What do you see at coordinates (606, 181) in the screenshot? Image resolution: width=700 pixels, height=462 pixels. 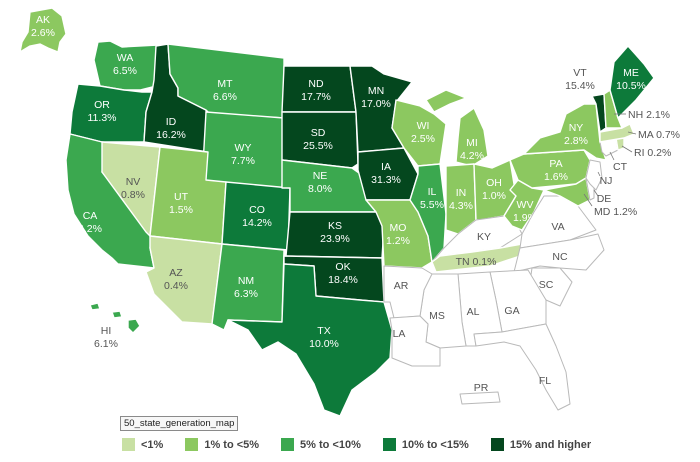 I see `label-nj: NJ` at bounding box center [606, 181].